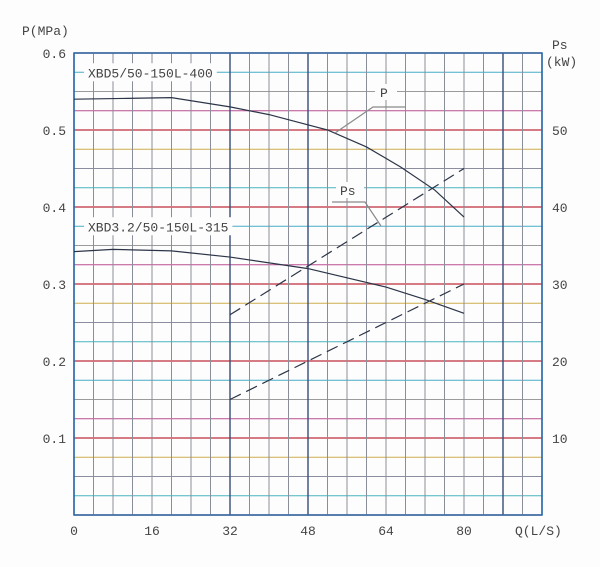 This screenshot has width=600, height=567. Describe the element at coordinates (54, 131) in the screenshot. I see `y-left-tick-label: 0.5` at that location.